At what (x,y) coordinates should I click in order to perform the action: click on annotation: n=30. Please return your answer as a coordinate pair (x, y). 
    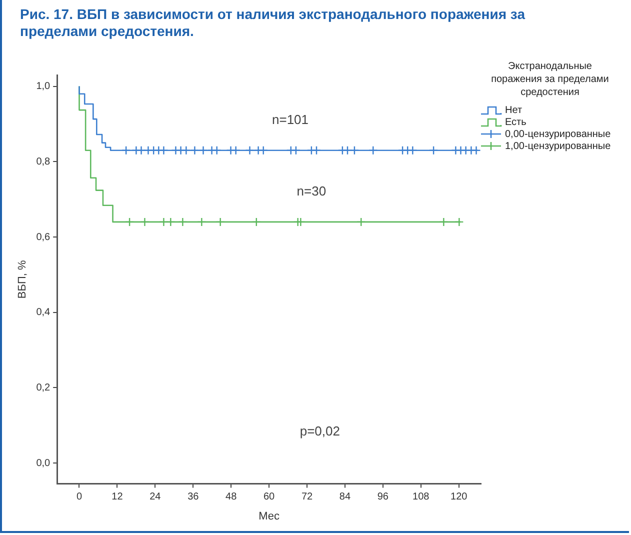
    Looking at the image, I should click on (311, 191).